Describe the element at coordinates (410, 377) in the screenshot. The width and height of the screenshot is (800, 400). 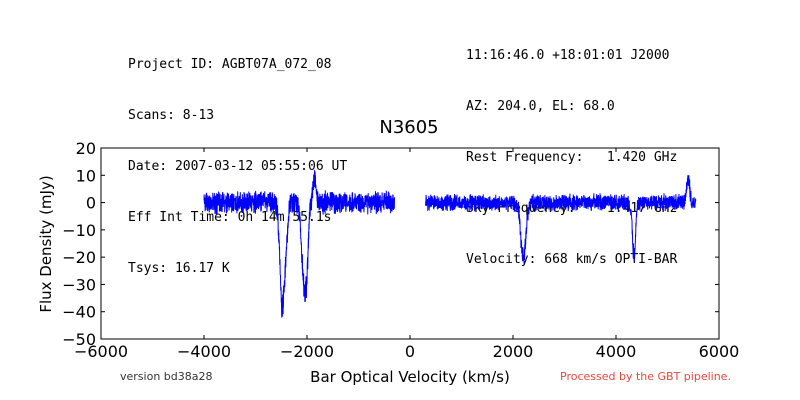
I see `x-axis-label: Bar Optical Velocity (km/s)` at that location.